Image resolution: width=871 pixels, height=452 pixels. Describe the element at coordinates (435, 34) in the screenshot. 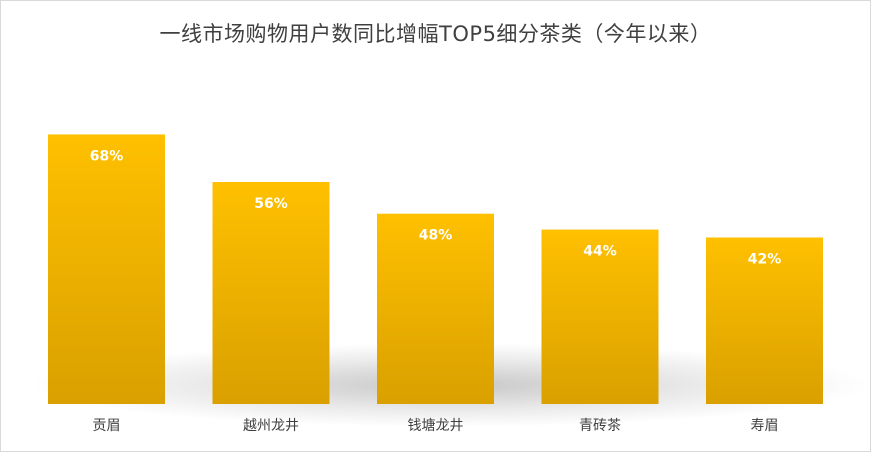

I see `chart-title: 一线市场购物用户数同比增幅TOP5细分茶类（今年以来）` at that location.